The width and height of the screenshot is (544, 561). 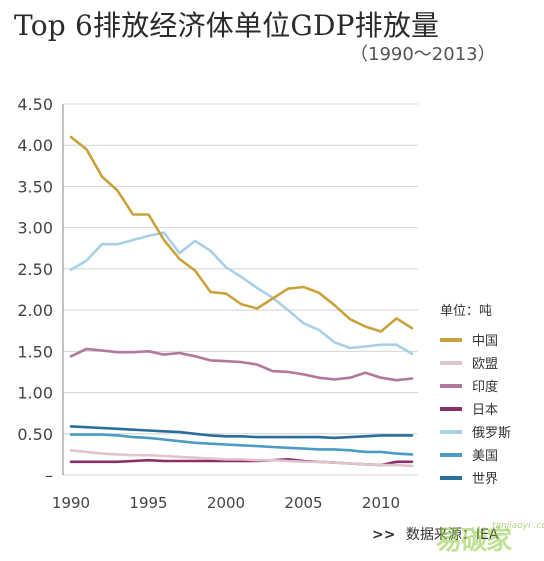 I want to click on chart-title: Top 6排放经济体单位GDP排放量, so click(x=227, y=25).